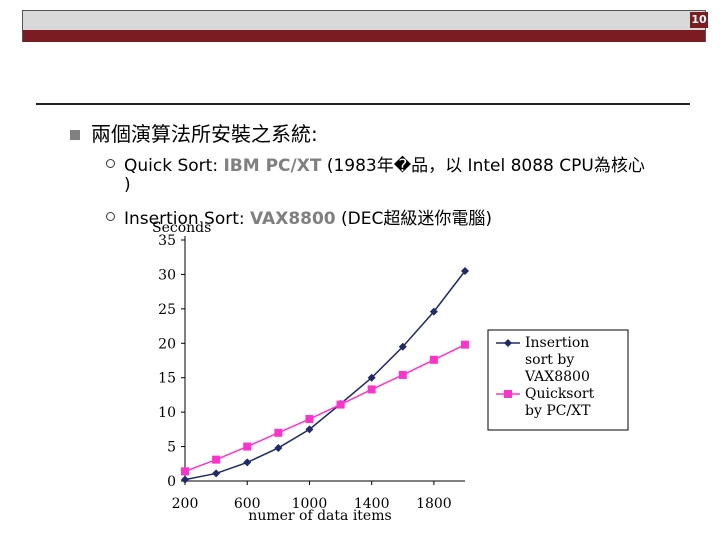  I want to click on header-bar, so click(364, 26).